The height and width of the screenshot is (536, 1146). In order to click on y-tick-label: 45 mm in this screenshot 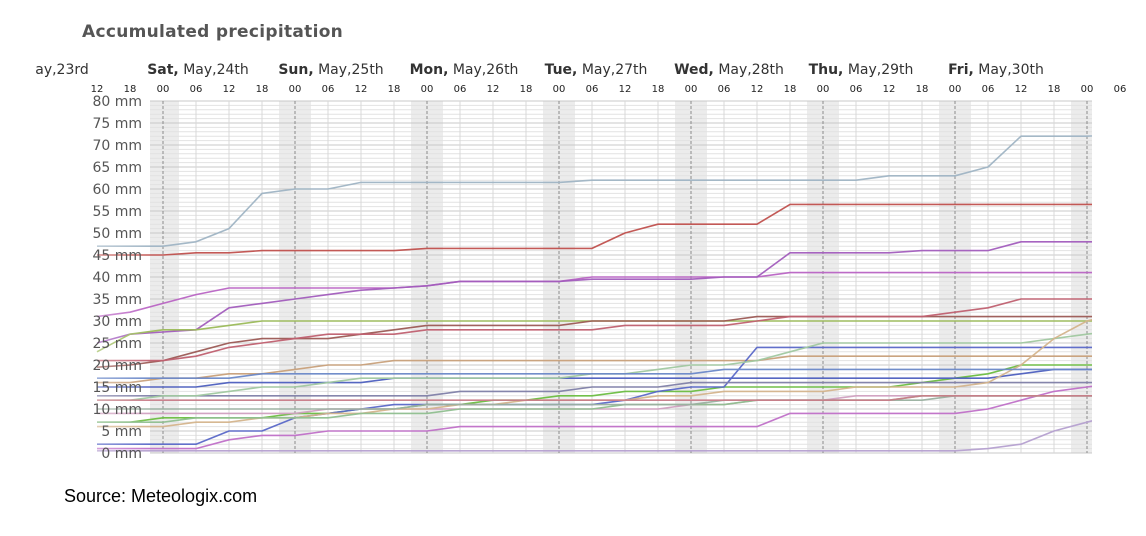, I will do `click(117, 256)`.